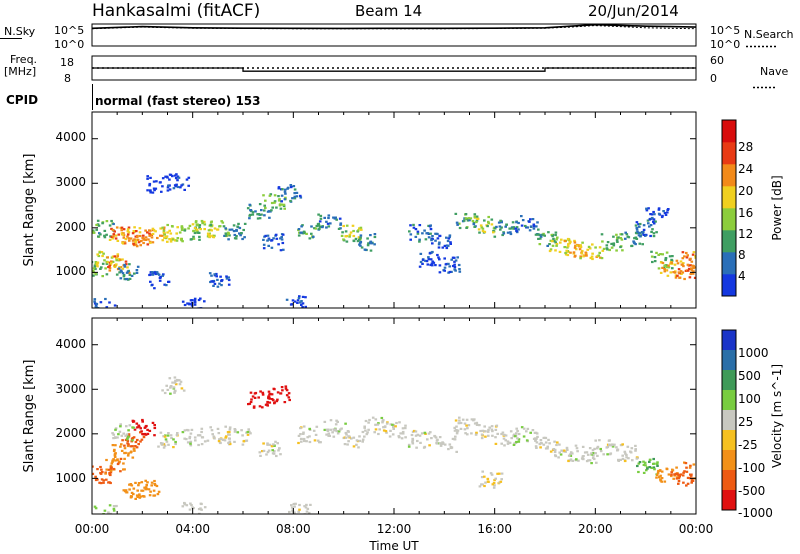  I want to click on power-colorbar-frame, so click(729, 208).